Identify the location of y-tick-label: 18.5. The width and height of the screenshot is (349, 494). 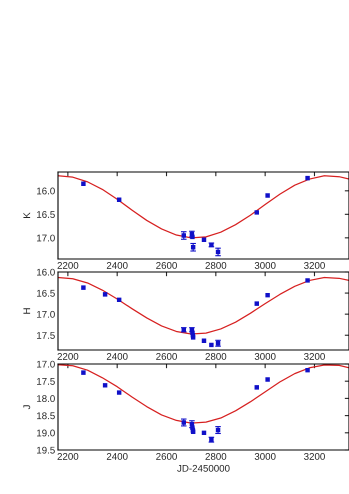
(46, 416).